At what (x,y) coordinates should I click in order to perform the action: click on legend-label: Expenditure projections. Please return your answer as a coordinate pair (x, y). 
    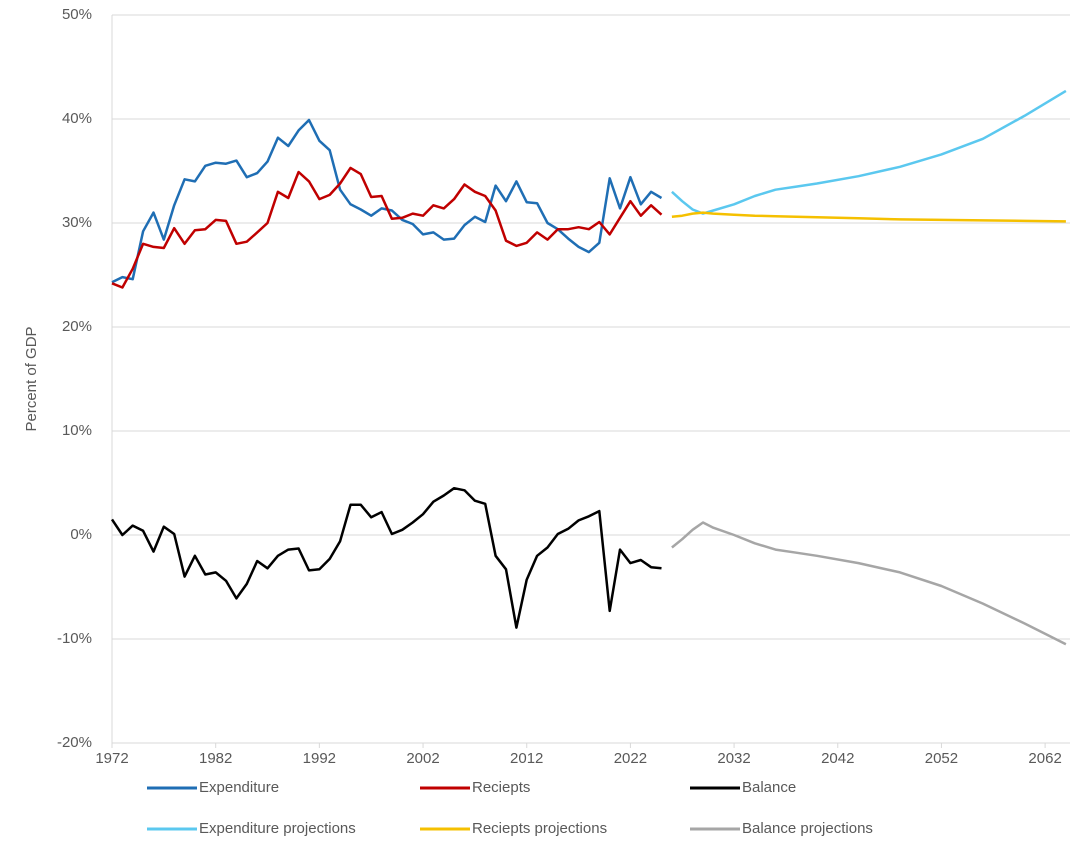
    Looking at the image, I should click on (277, 828).